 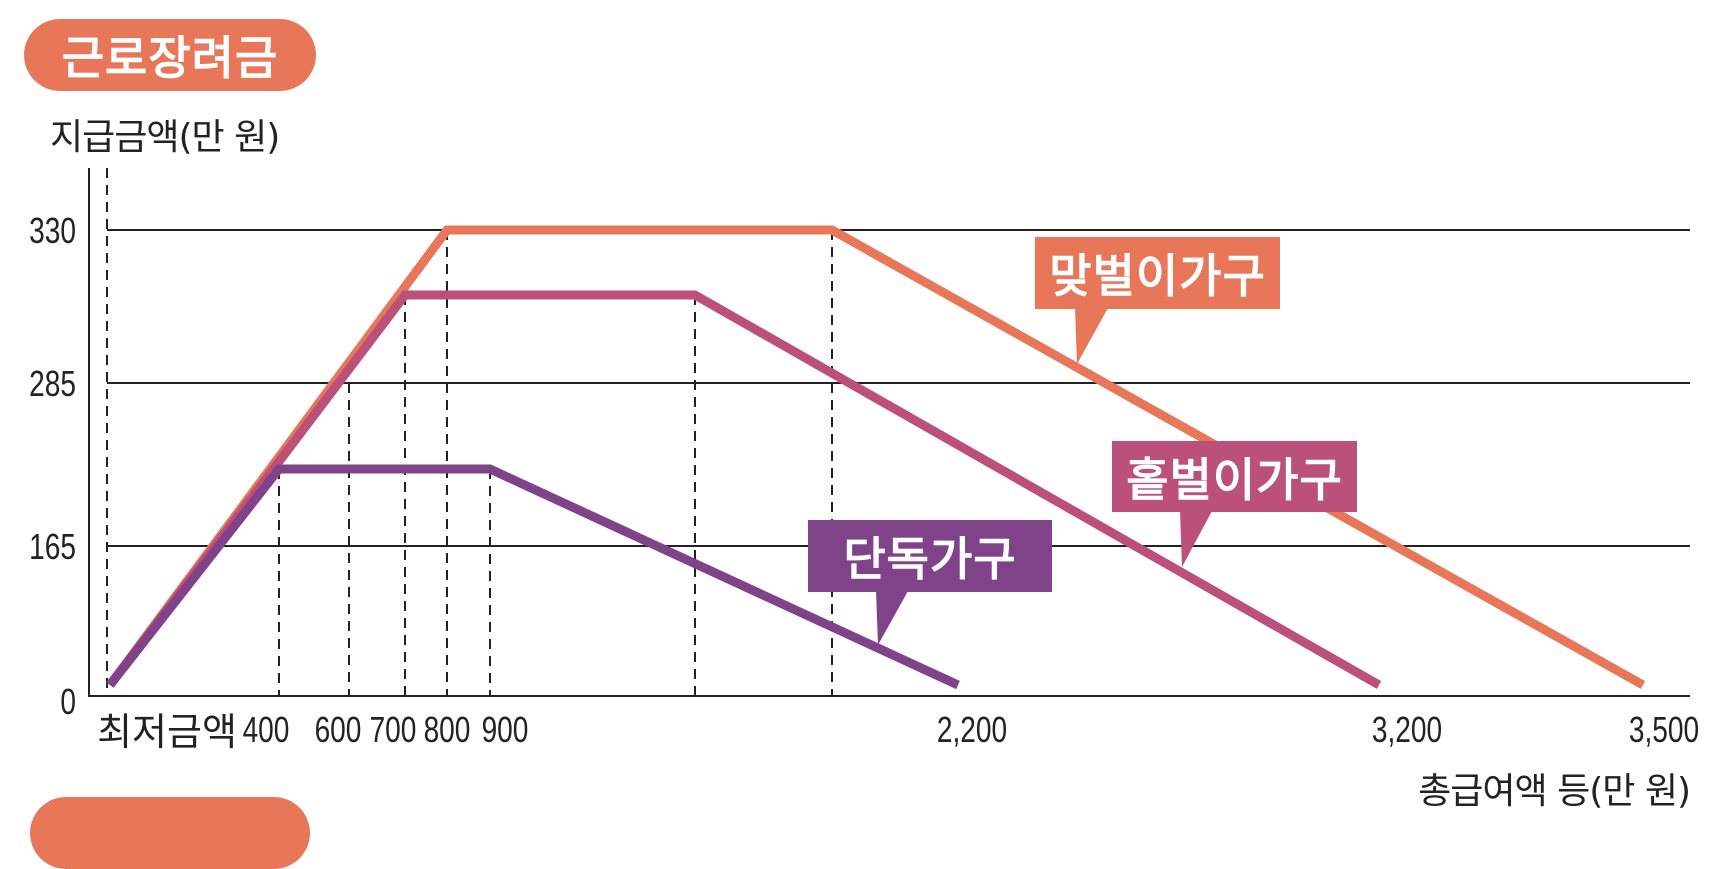 I want to click on svg-text: 600, so click(x=338, y=730).